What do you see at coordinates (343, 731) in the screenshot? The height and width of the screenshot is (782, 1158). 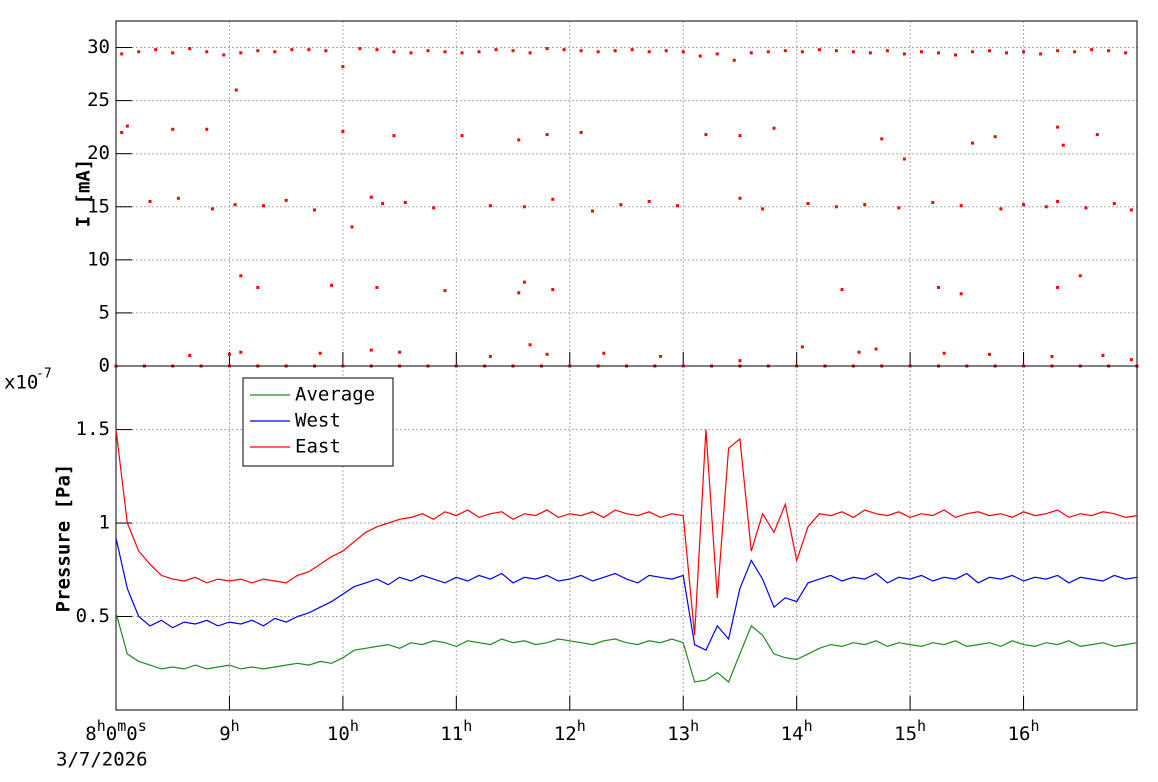 I see `x-tick-label: 10h` at bounding box center [343, 731].